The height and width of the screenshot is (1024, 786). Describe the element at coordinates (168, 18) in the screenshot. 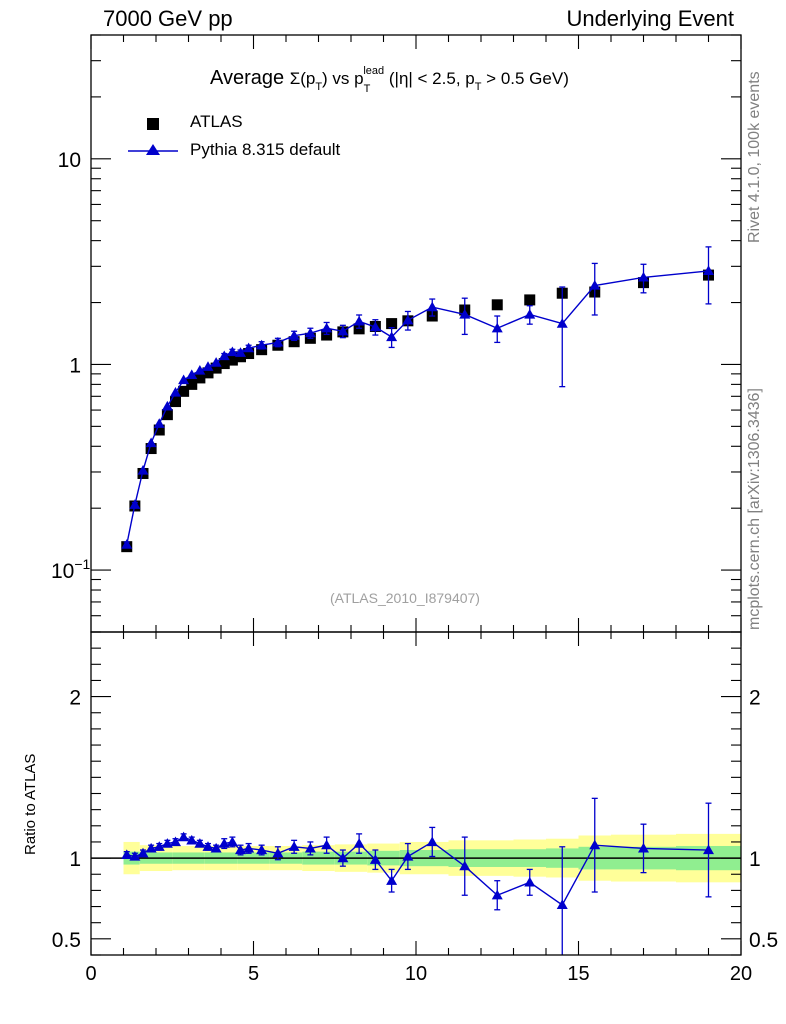

I see `energy-label: 7000 GeV pp` at that location.